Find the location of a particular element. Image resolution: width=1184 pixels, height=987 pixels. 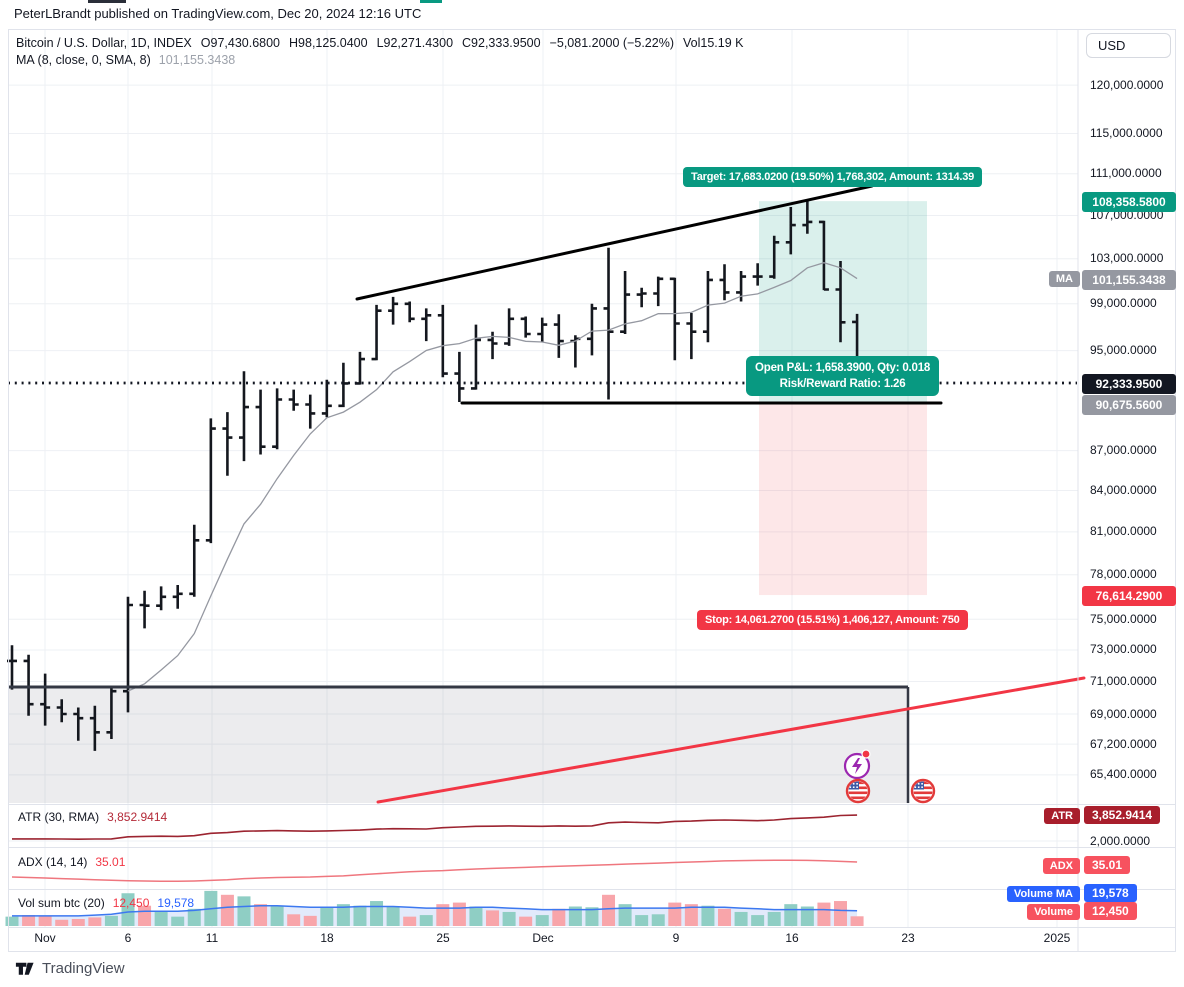

price-axis-label: 87,000.0000 is located at coordinates (1123, 450).